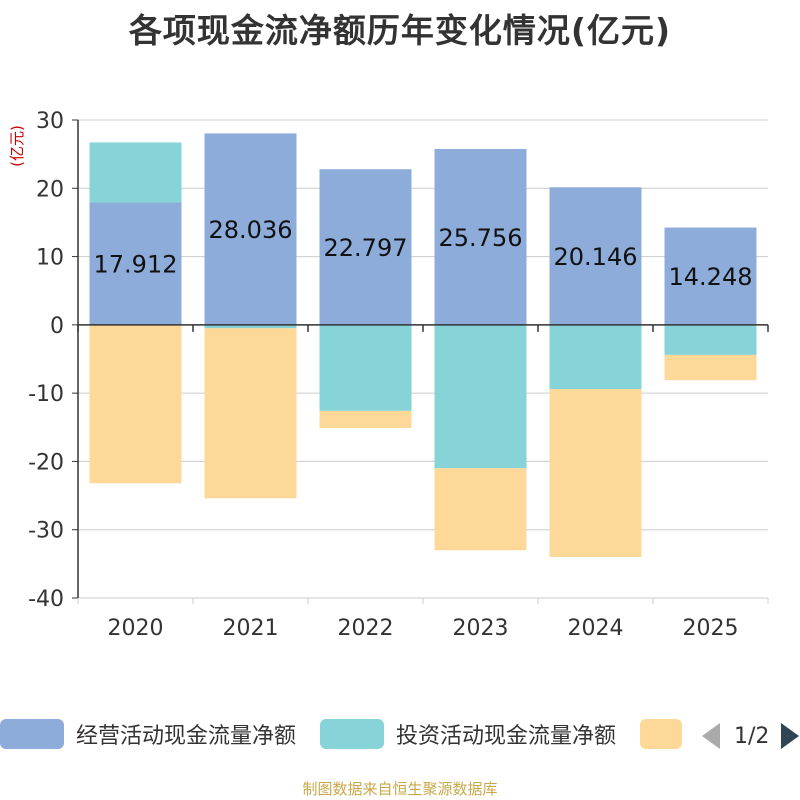  What do you see at coordinates (135, 172) in the screenshot?
I see `bar-1-2020` at bounding box center [135, 172].